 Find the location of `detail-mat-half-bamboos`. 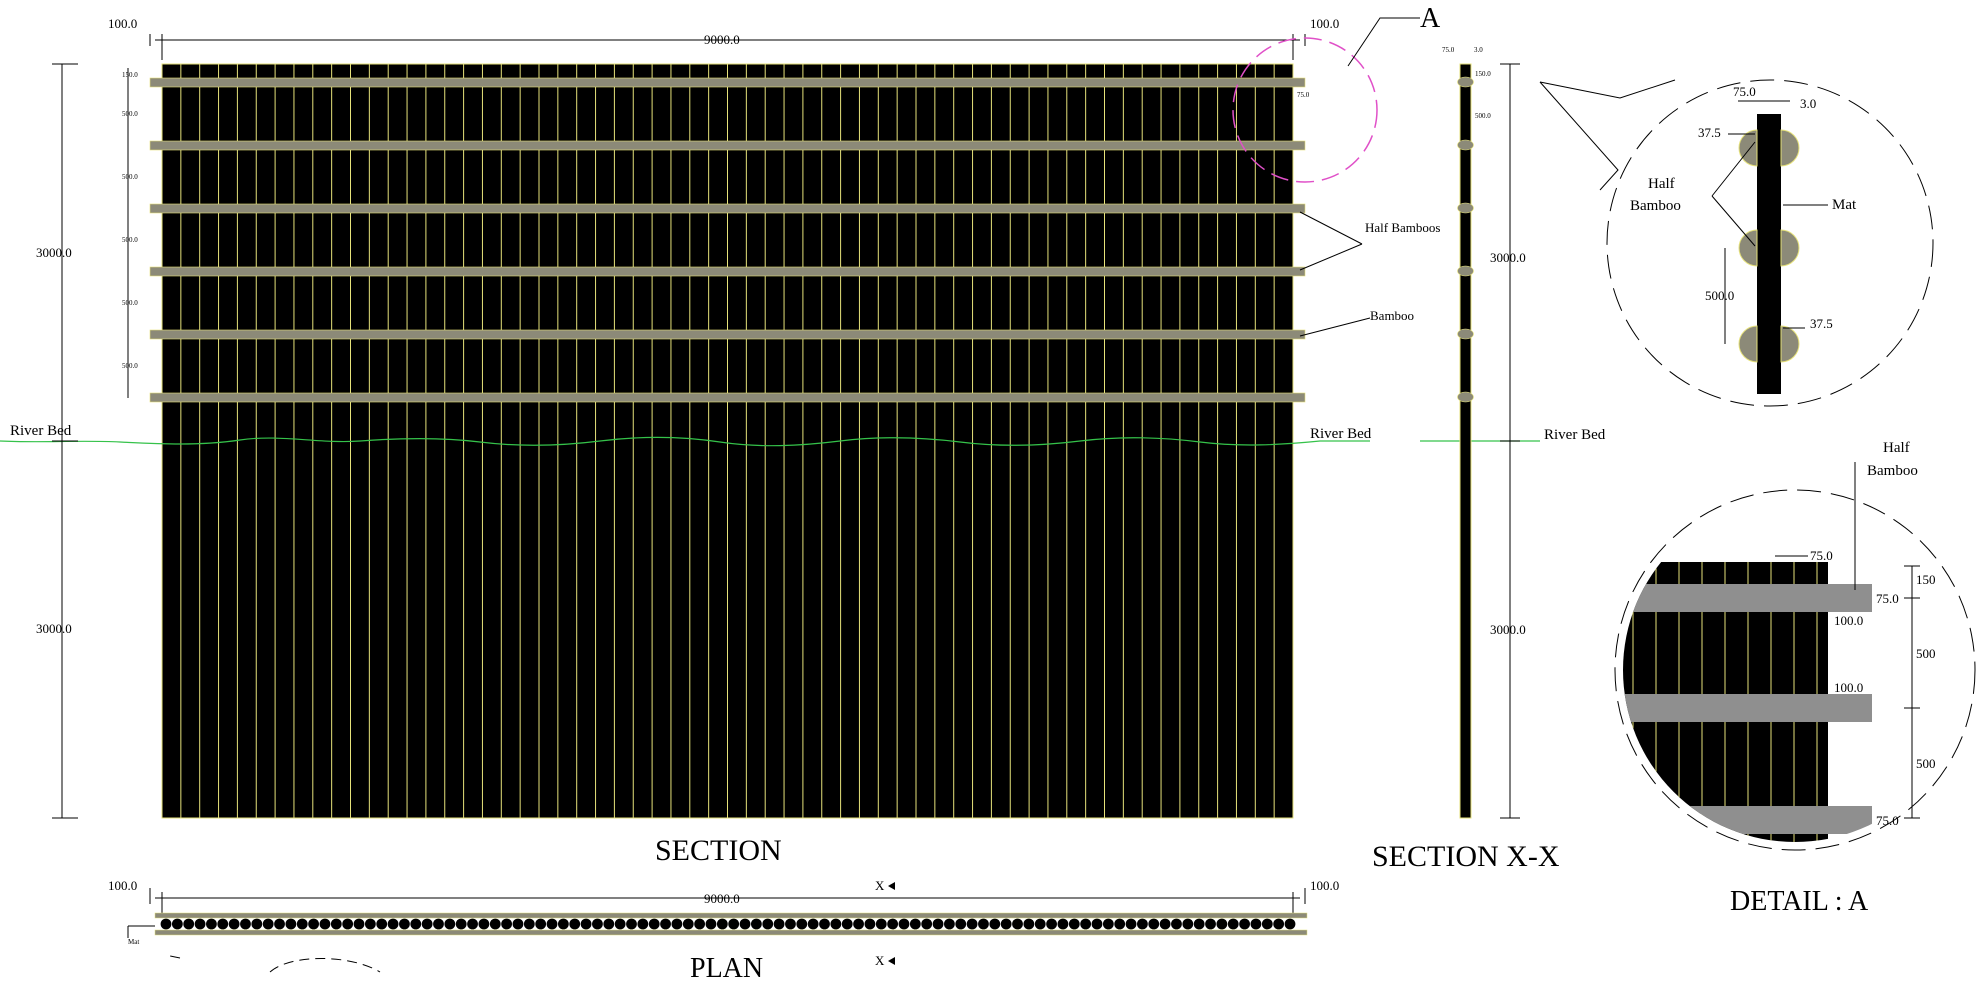

detail-mat-half-bamboos is located at coordinates (1769, 246).